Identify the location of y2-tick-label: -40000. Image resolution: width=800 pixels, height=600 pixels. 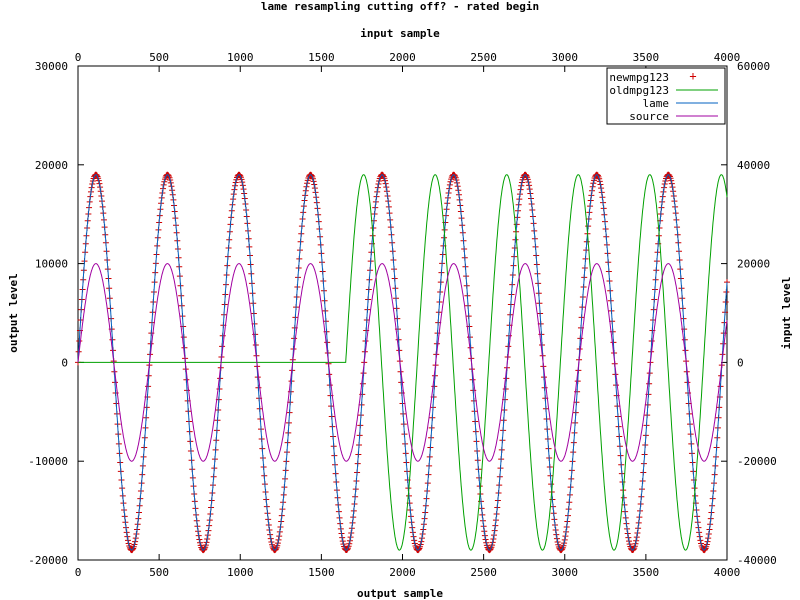
(757, 560).